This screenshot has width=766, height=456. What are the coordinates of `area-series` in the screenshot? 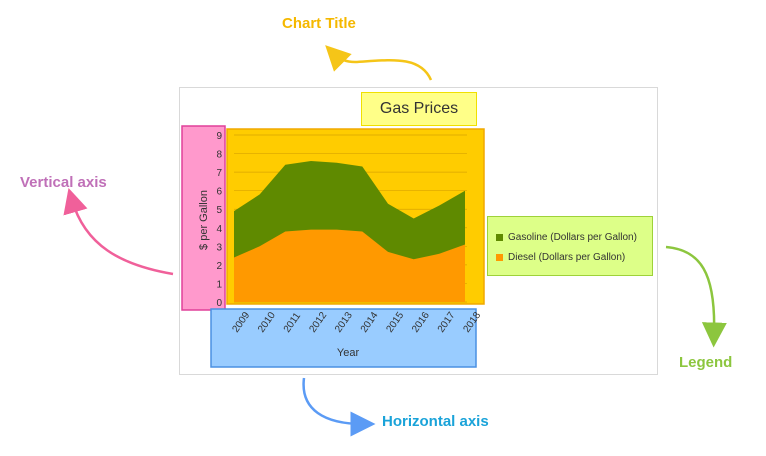 It's located at (349, 231).